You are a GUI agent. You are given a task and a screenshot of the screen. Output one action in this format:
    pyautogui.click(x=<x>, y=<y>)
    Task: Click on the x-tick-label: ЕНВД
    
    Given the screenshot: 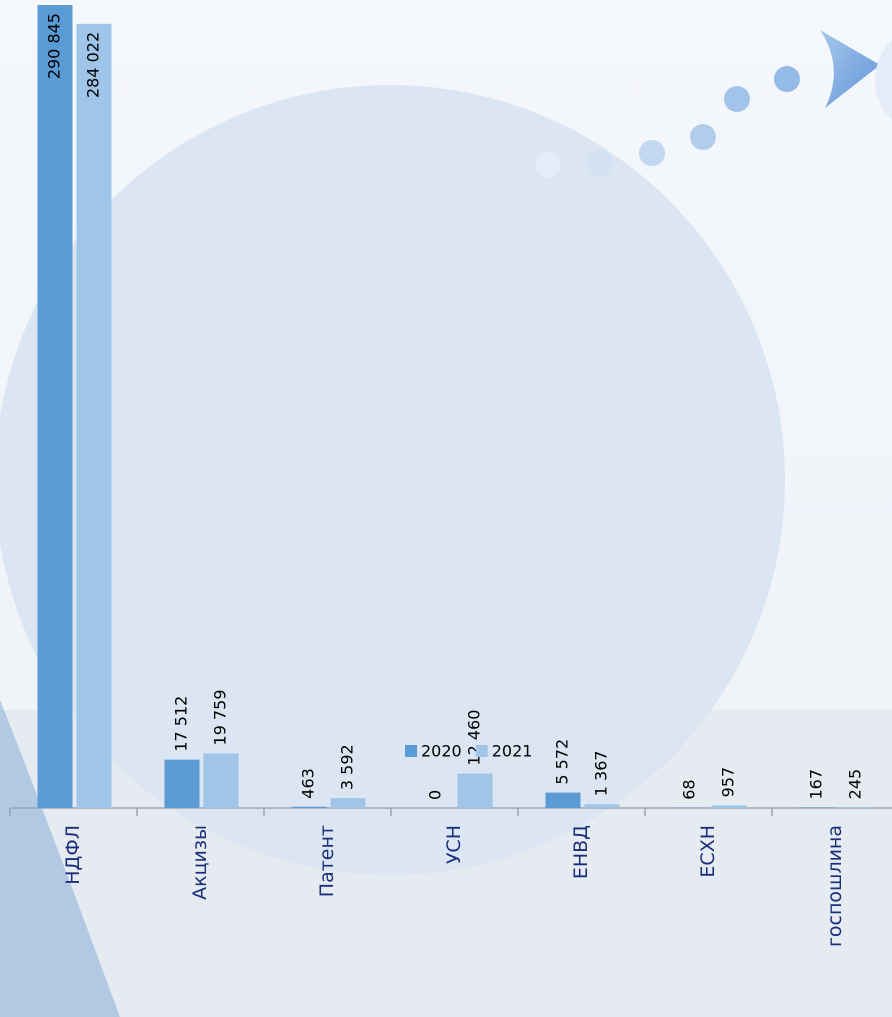 What is the action you would take?
    pyautogui.click(x=581, y=852)
    